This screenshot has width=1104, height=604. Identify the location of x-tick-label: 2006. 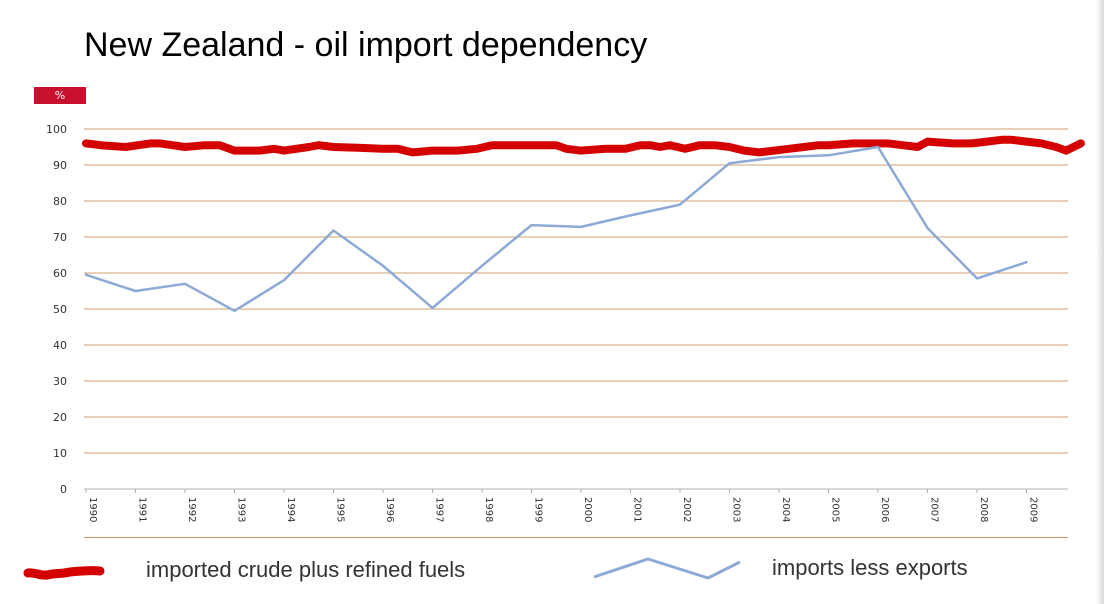
(884, 509).